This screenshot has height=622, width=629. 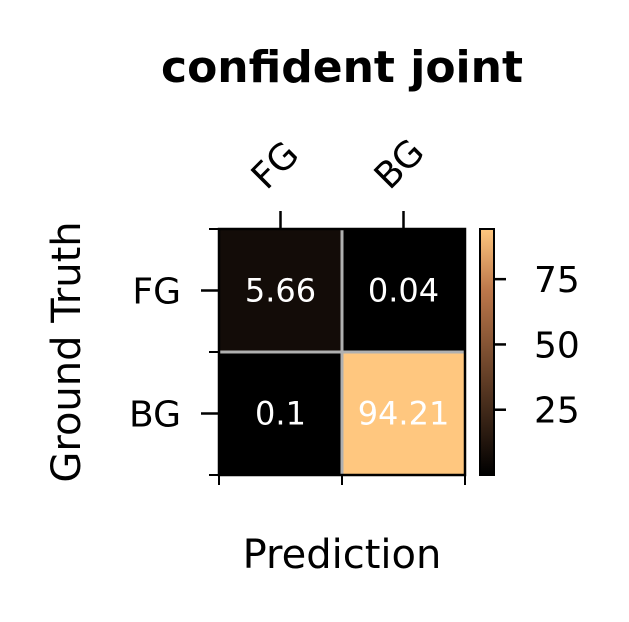 What do you see at coordinates (156, 292) in the screenshot?
I see `y-tick-label-0: FG` at bounding box center [156, 292].